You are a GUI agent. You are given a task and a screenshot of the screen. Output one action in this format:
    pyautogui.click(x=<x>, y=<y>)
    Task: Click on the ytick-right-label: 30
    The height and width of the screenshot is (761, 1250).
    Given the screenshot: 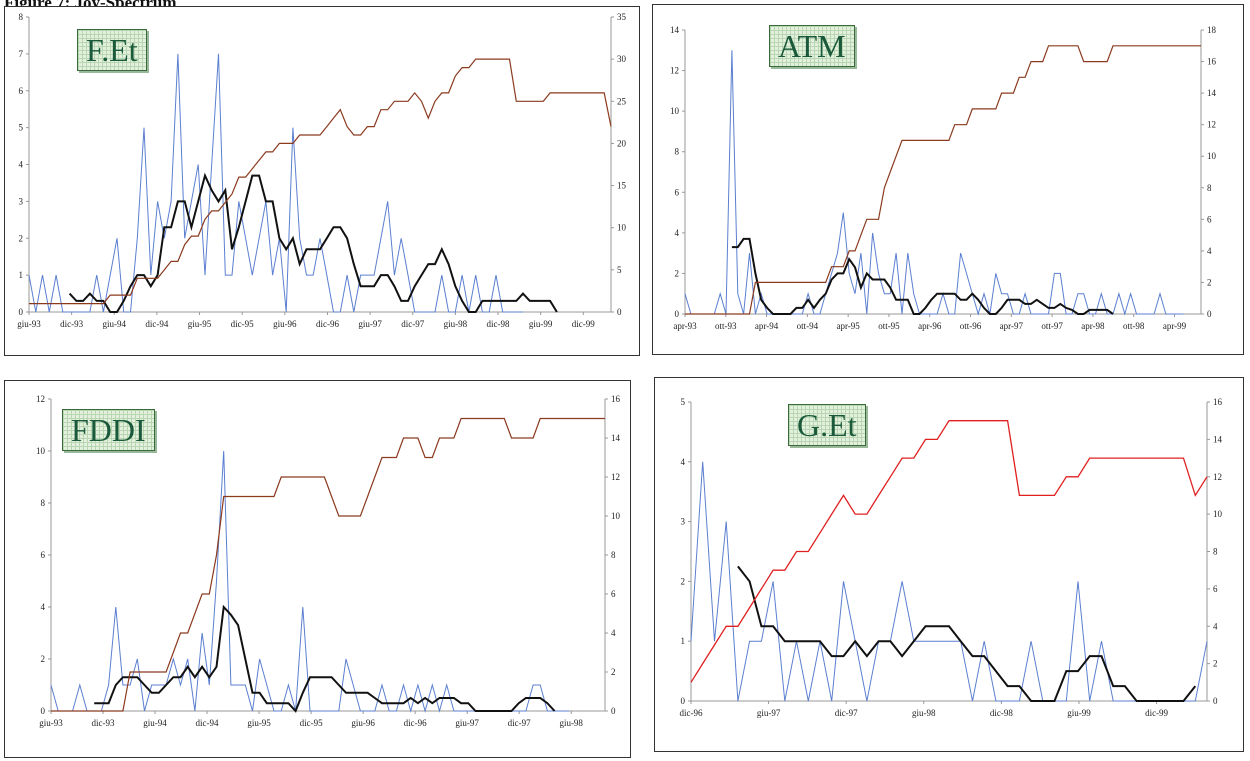 What is the action you would take?
    pyautogui.click(x=622, y=59)
    